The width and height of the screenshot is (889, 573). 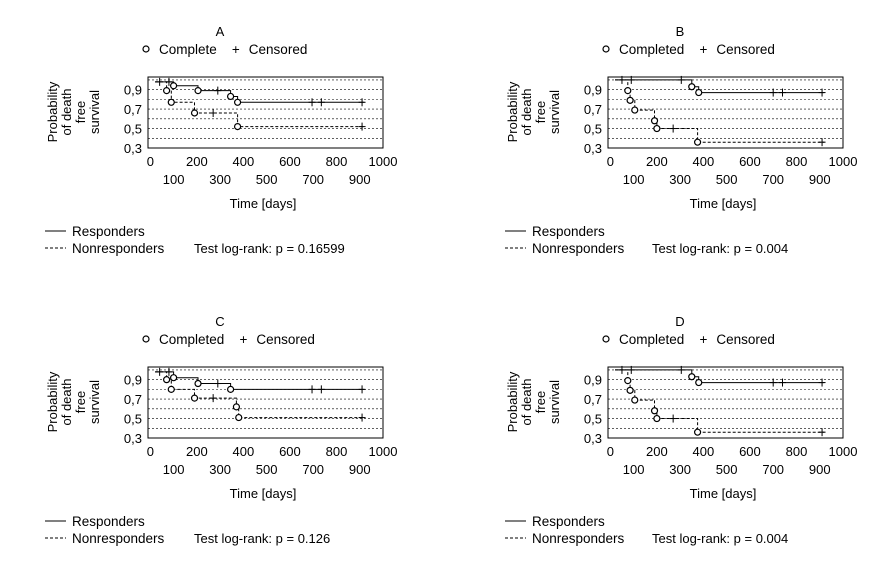 I want to click on y-tick-label: 0,5, so click(x=593, y=419).